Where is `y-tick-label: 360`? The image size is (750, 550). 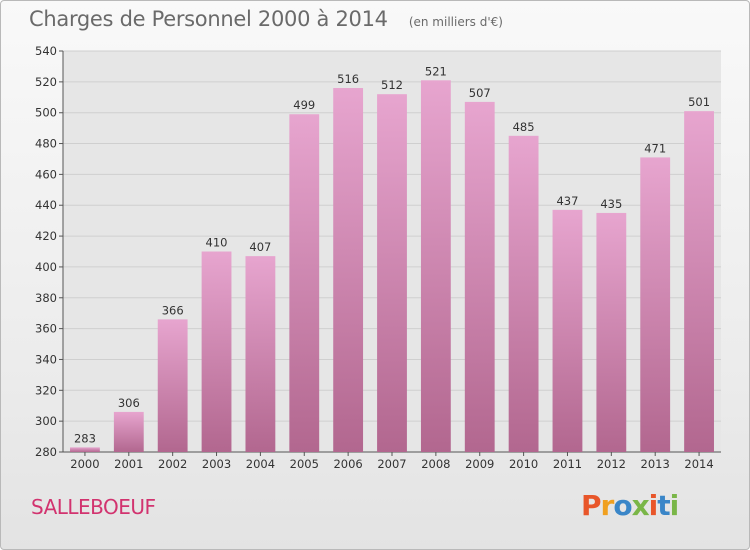 y-tick-label: 360 is located at coordinates (46, 329).